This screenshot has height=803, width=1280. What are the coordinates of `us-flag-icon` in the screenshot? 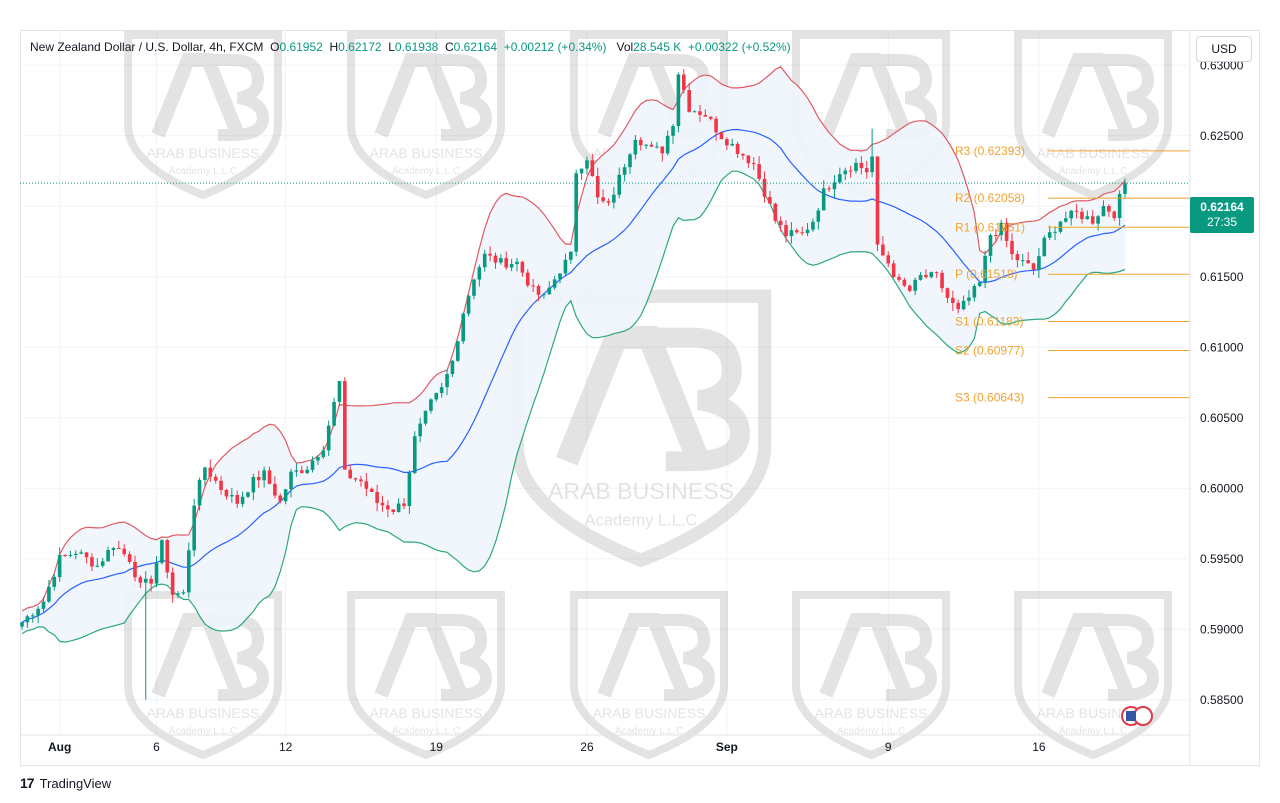 It's located at (1137, 716).